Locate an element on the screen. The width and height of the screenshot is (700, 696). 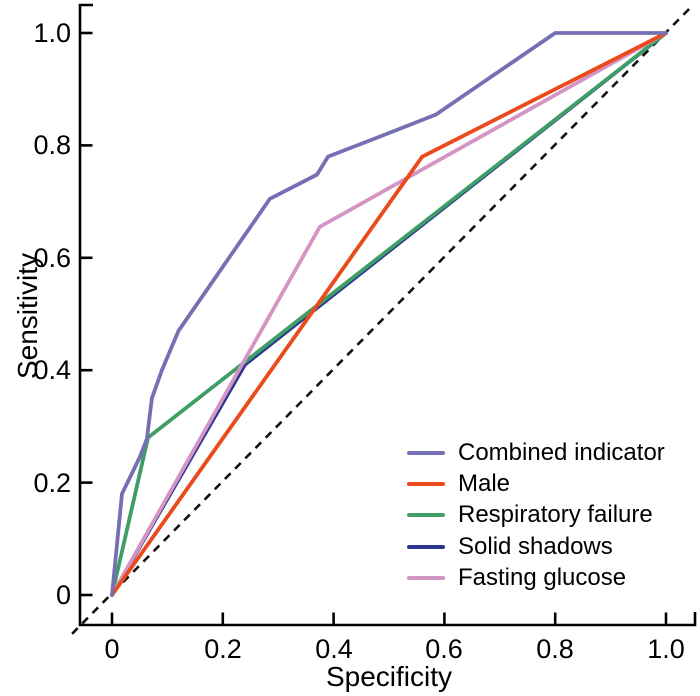
legend-swatch-combined-indicator is located at coordinates (426, 452).